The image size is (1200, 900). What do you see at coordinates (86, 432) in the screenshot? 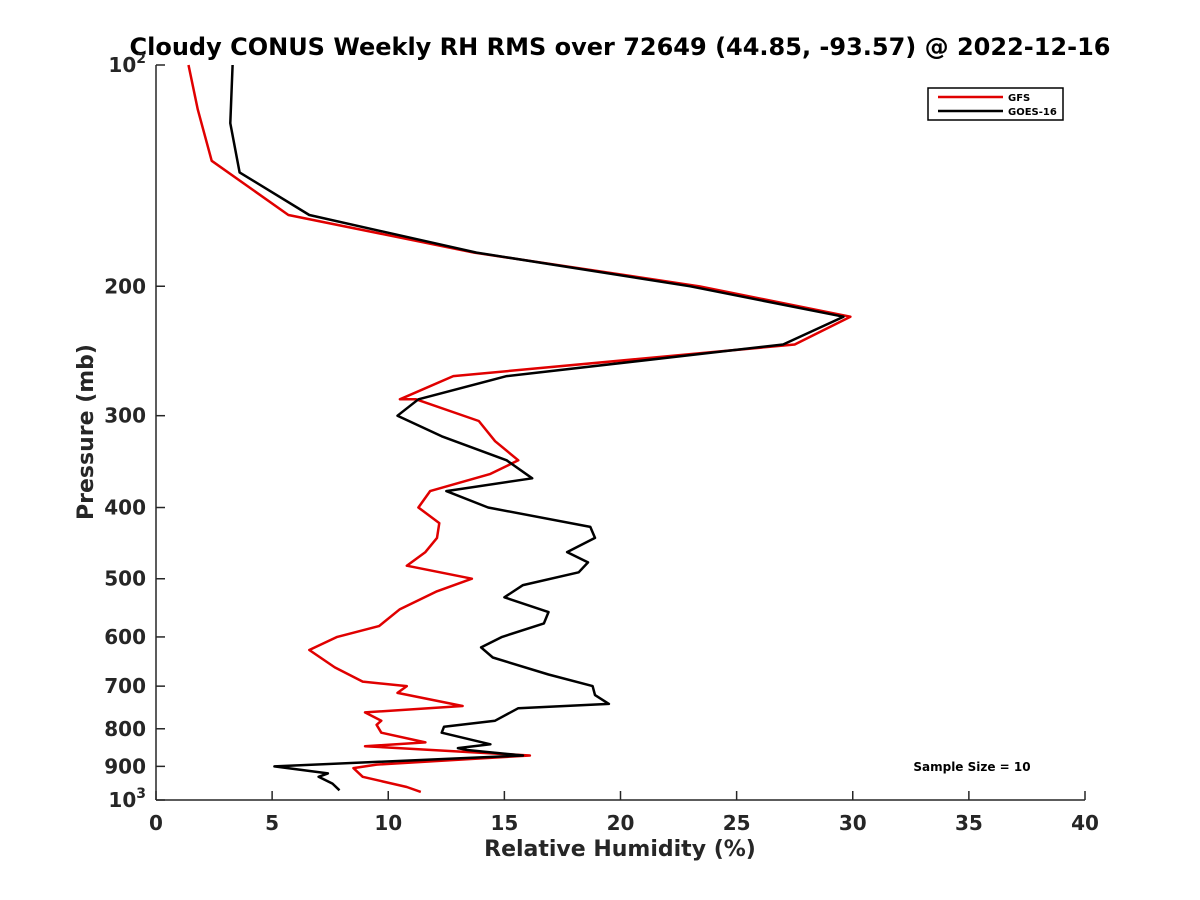
I see `y-axis-label: Pressure (mb)` at bounding box center [86, 432].